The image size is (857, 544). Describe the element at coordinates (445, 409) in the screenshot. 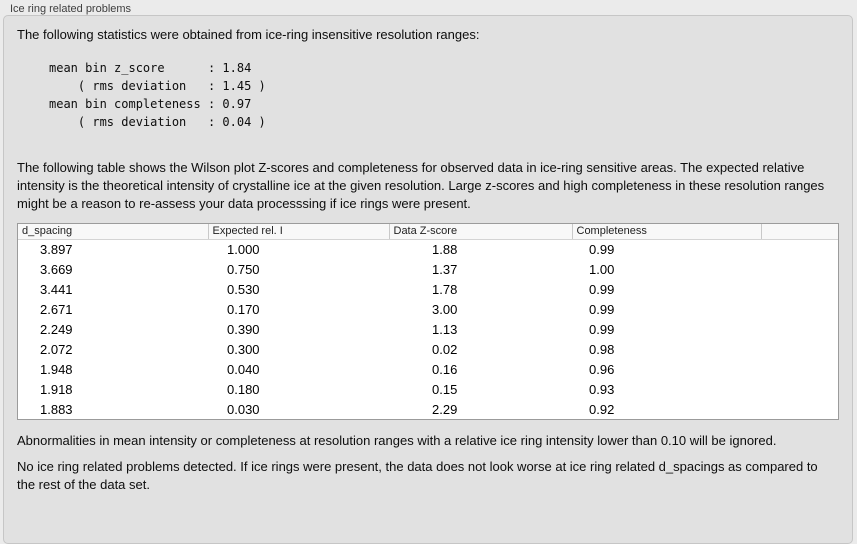

I see `cell-data-z-score: 2.29` at that location.